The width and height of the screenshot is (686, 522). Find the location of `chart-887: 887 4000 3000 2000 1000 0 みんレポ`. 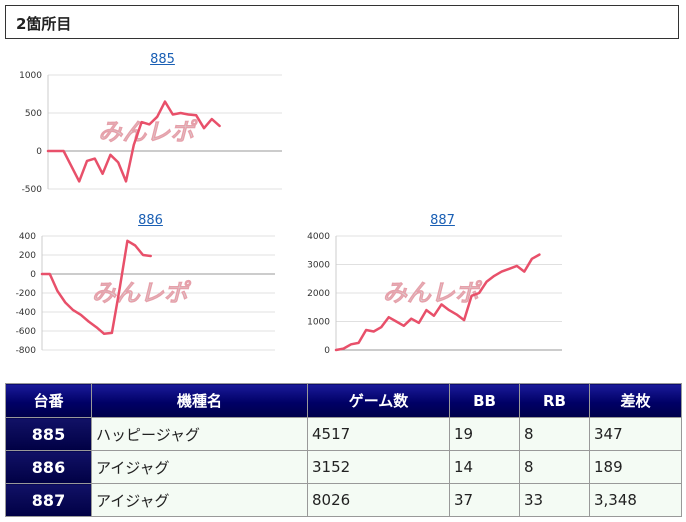

chart-887: 887 4000 3000 2000 1000 0 みんレポ is located at coordinates (442, 288).